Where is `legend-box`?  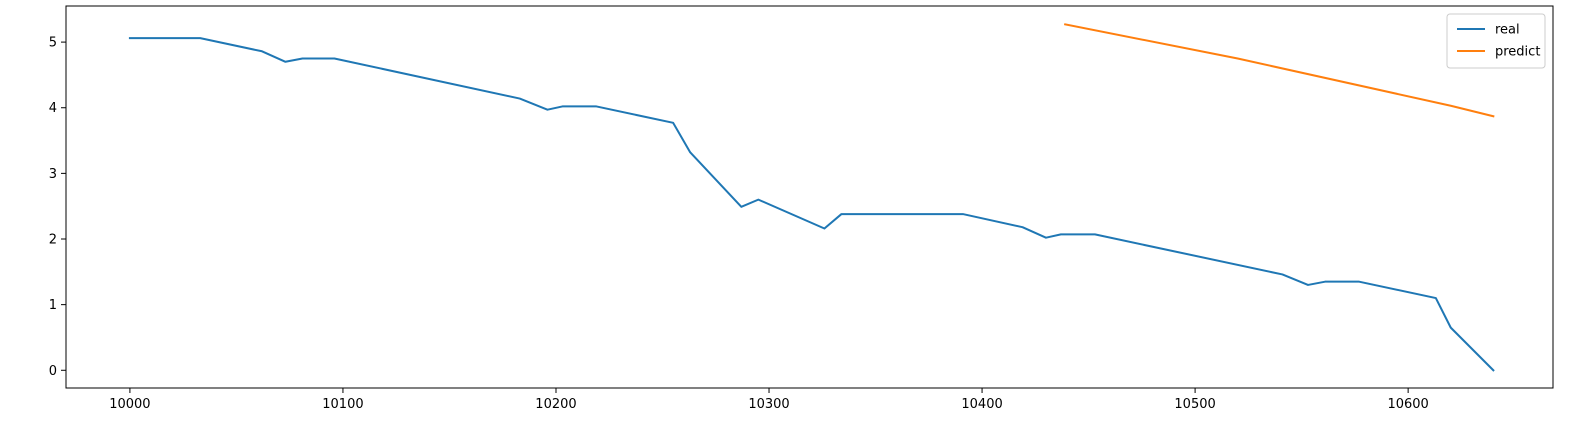 legend-box is located at coordinates (1496, 41).